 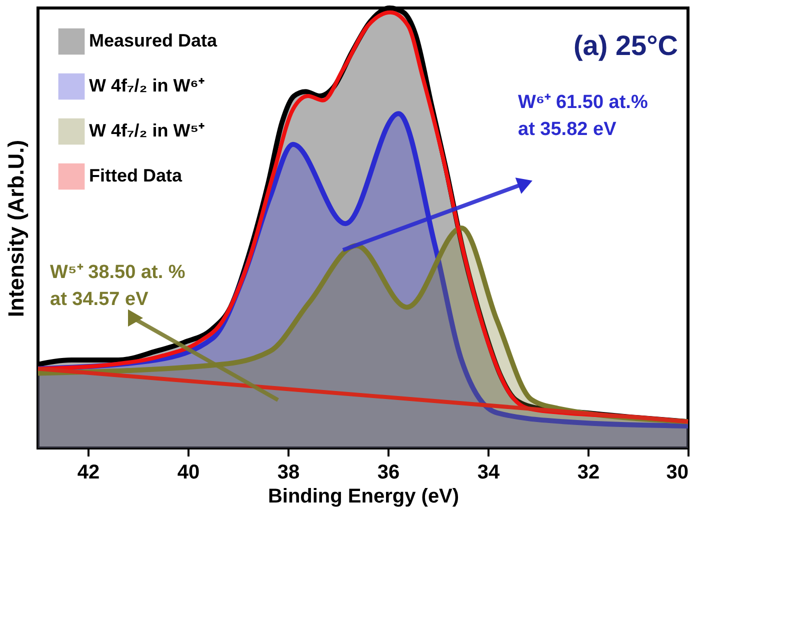 What do you see at coordinates (153, 40) in the screenshot?
I see `legend-label: Measured Data` at bounding box center [153, 40].